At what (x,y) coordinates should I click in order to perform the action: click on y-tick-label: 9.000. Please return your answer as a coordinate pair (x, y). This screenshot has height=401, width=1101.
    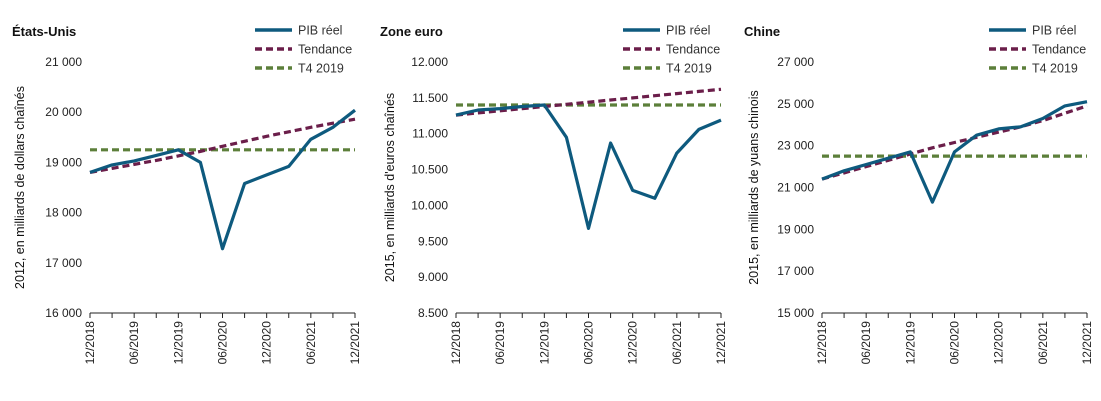
    Looking at the image, I should click on (433, 277).